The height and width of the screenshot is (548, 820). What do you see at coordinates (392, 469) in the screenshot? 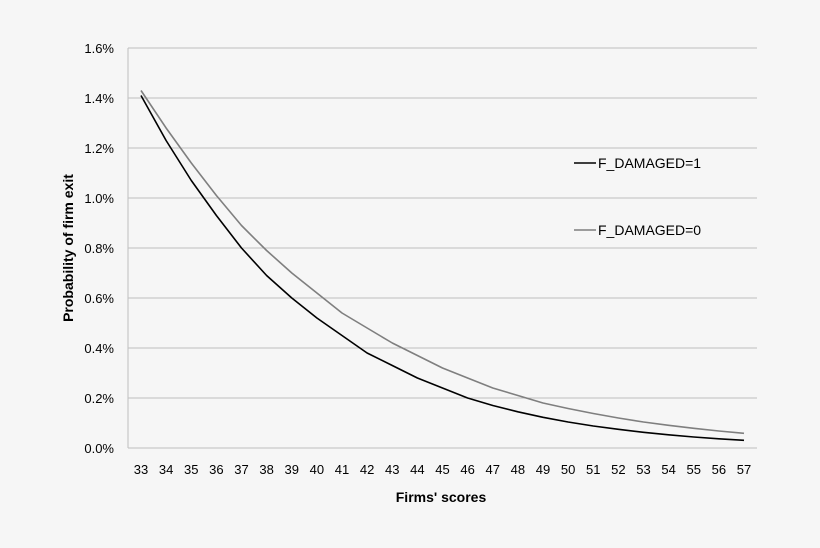
I see `x-tick-label: 43` at bounding box center [392, 469].